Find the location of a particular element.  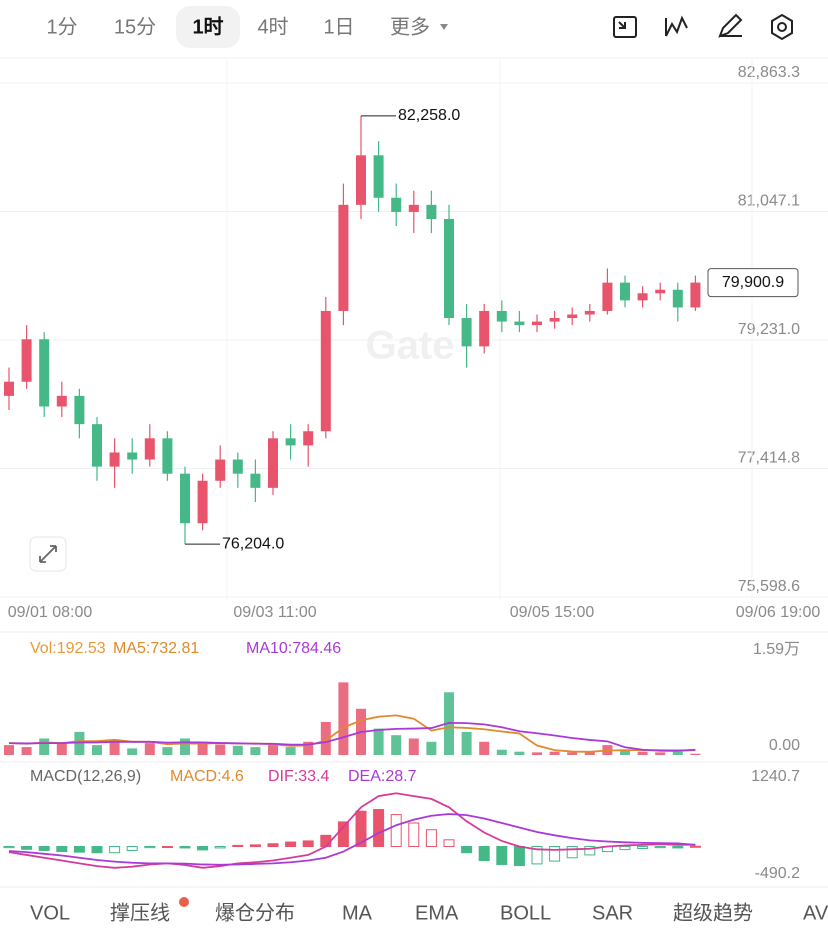

price-tick-label: 75,598.6 is located at coordinates (769, 586).